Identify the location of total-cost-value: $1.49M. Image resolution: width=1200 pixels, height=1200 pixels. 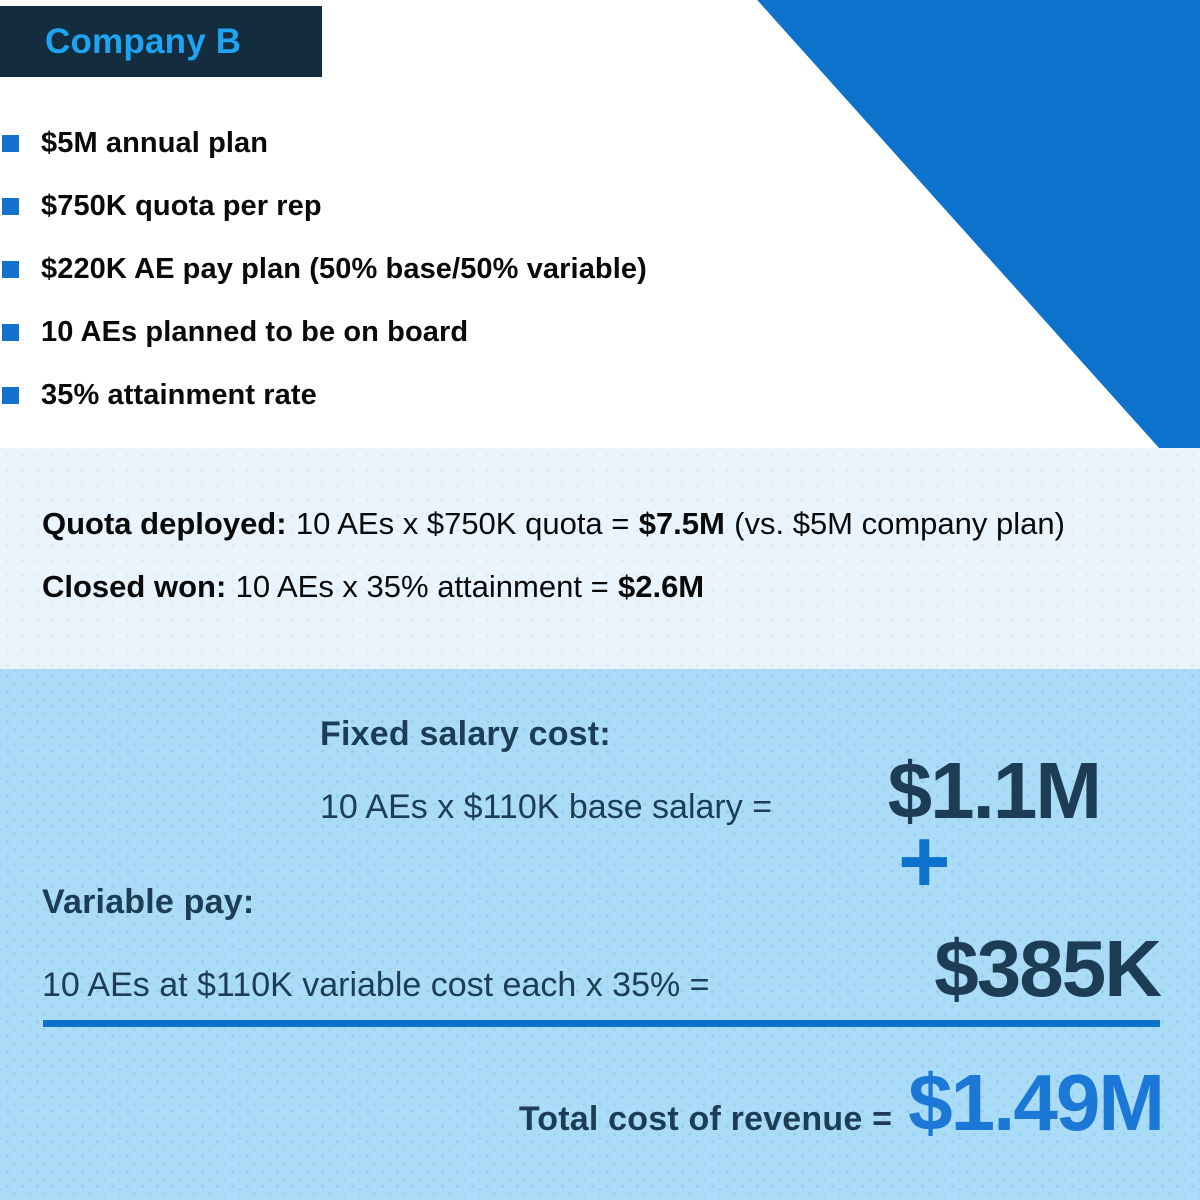
(1036, 1102).